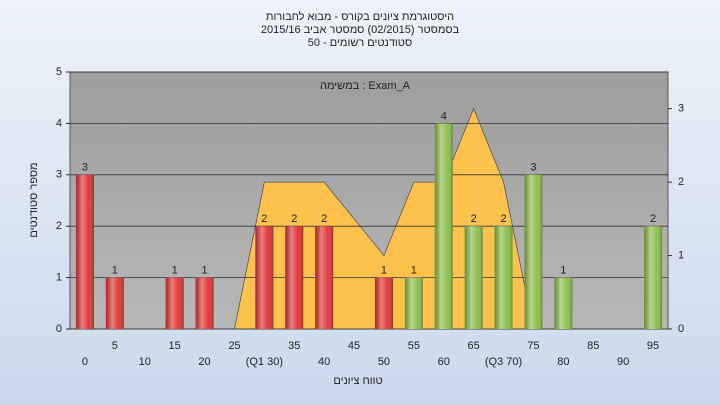  I want to click on x-tick-label: 80, so click(563, 362).